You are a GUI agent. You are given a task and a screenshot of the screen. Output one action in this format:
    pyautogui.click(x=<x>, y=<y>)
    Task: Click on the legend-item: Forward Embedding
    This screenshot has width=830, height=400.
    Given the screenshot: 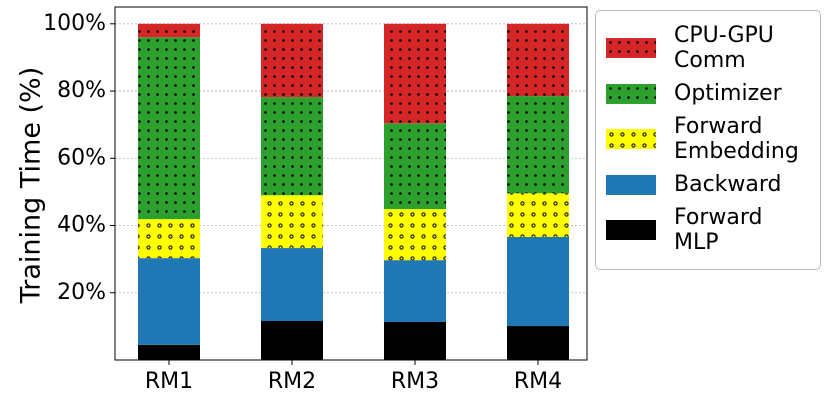 What is the action you would take?
    pyautogui.click(x=708, y=139)
    